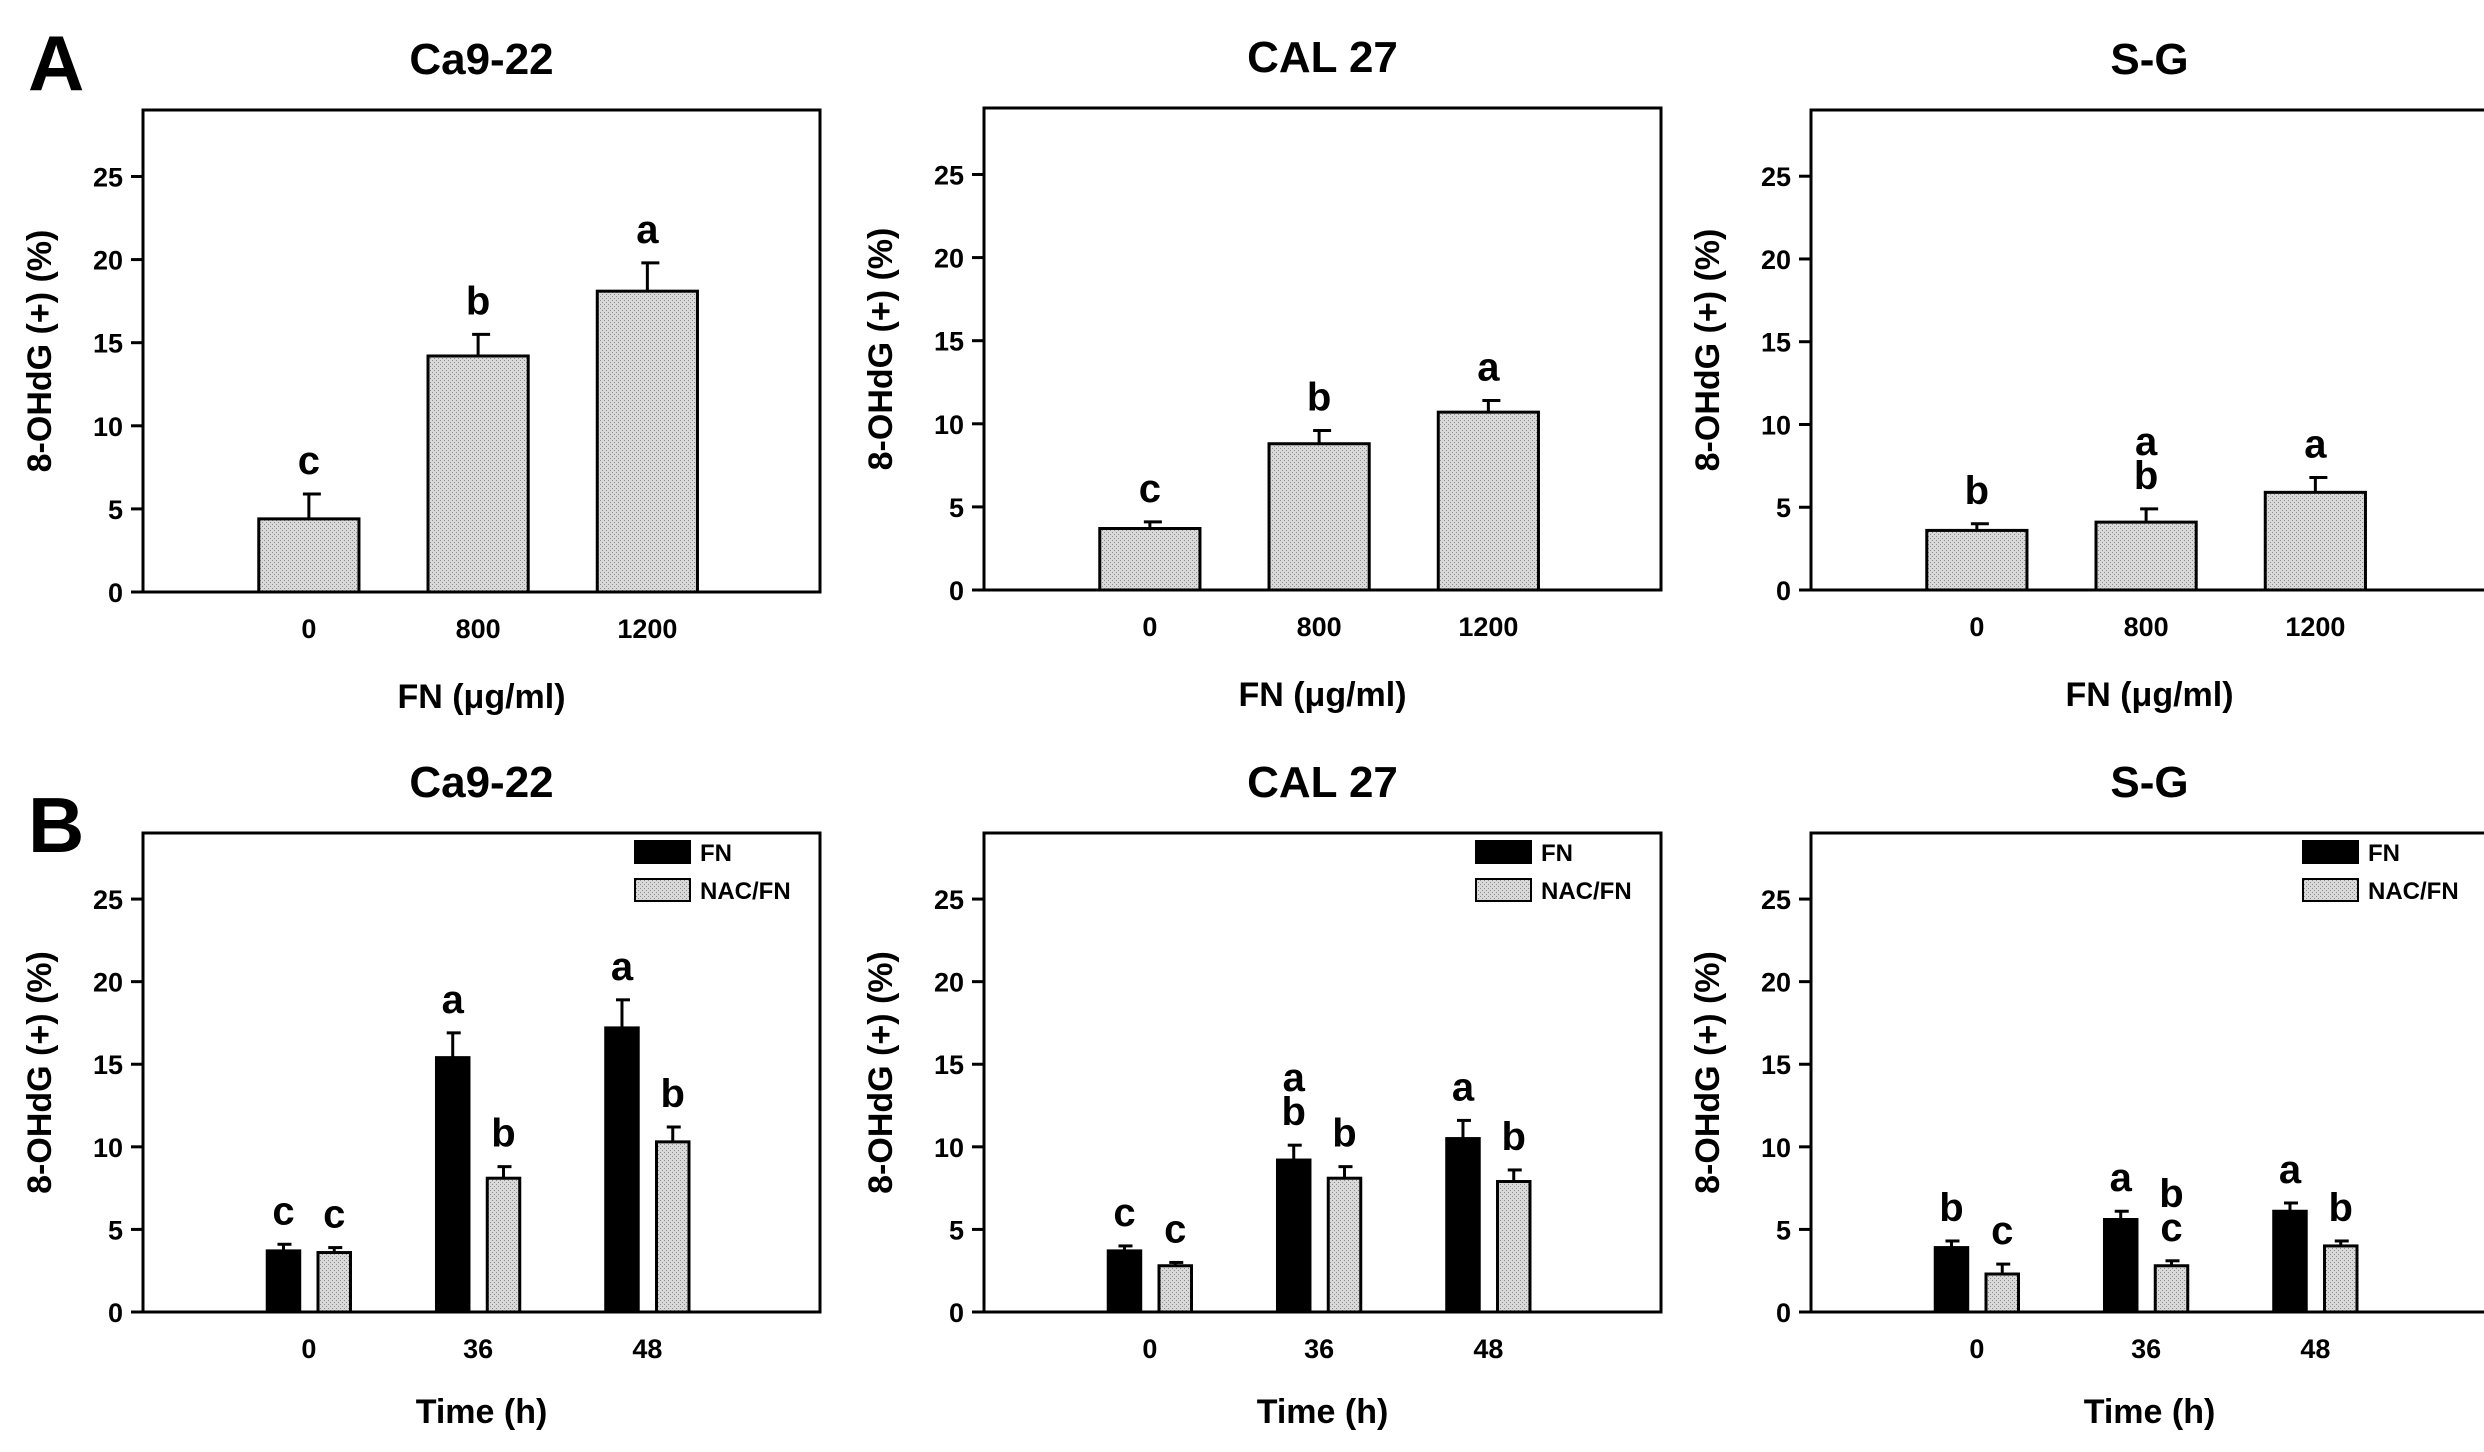 The height and width of the screenshot is (1452, 2484). Describe the element at coordinates (56, 825) in the screenshot. I see `panel-letter-b: B` at that location.